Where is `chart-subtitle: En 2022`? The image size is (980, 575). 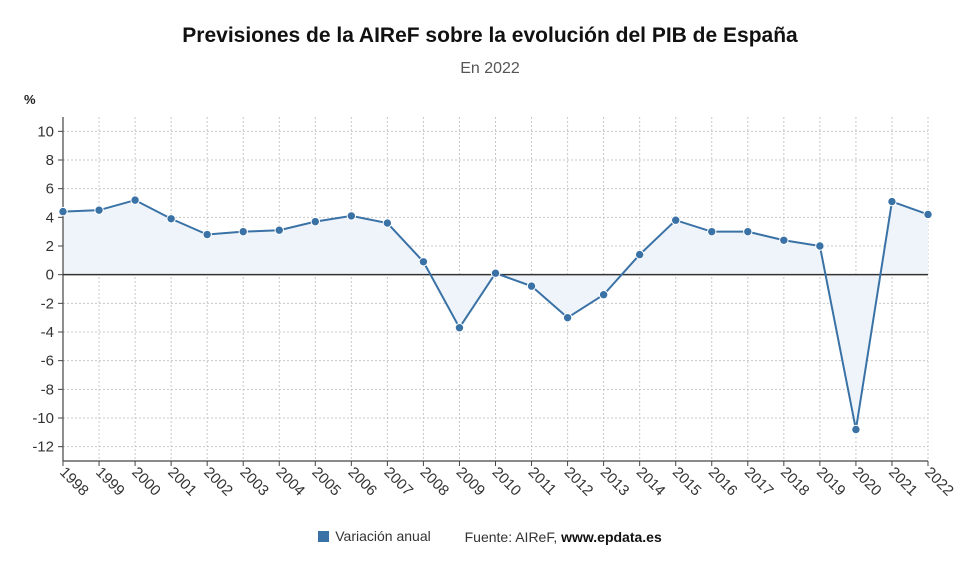
chart-subtitle: En 2022 is located at coordinates (490, 68).